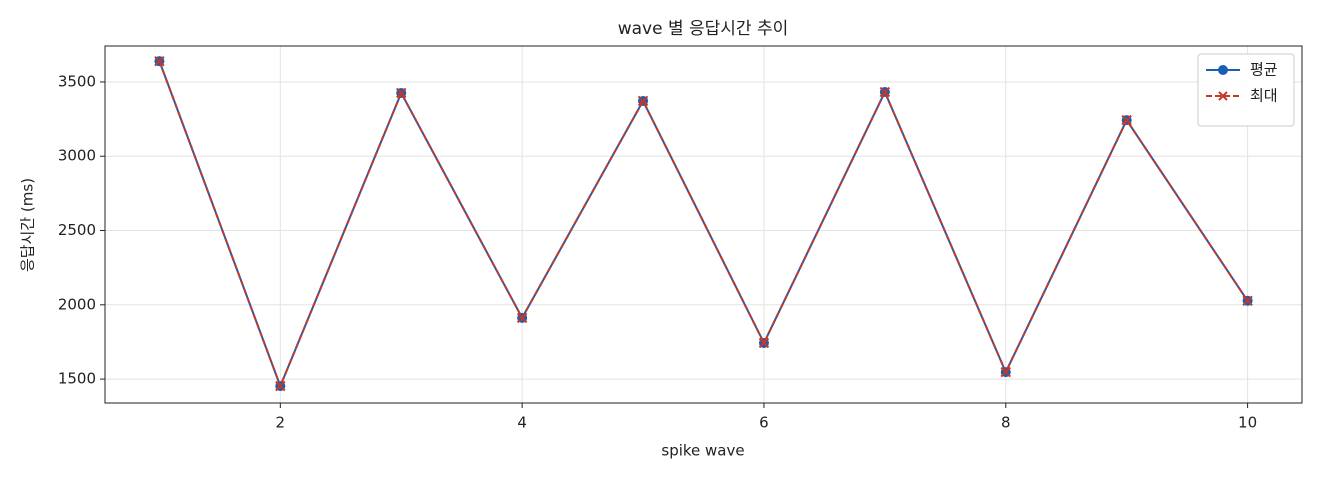  Describe the element at coordinates (1246, 90) in the screenshot. I see `legend-box` at that location.